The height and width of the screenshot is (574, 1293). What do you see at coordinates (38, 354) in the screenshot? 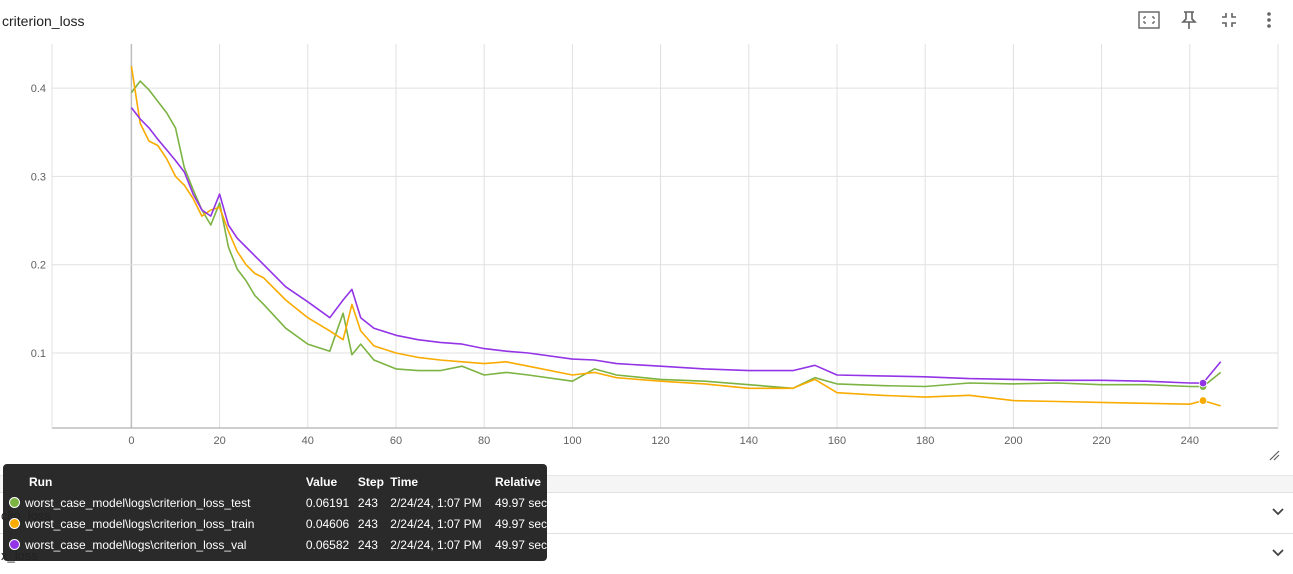
I see `y-tick-label: 0.1` at bounding box center [38, 354].